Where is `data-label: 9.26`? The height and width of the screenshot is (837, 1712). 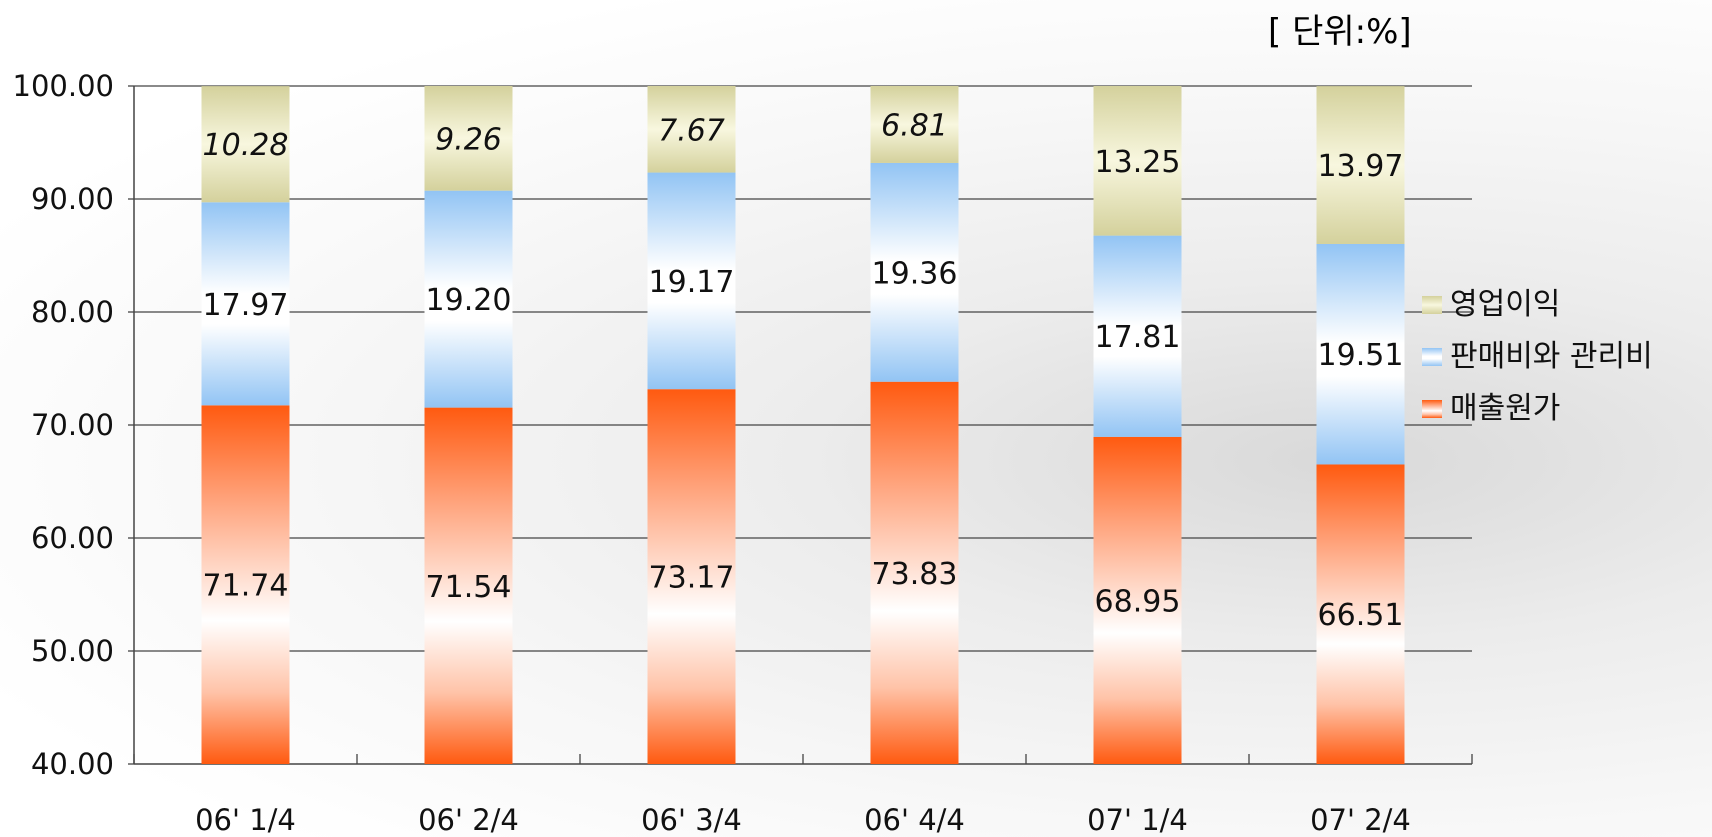
data-label: 9.26 is located at coordinates (468, 139).